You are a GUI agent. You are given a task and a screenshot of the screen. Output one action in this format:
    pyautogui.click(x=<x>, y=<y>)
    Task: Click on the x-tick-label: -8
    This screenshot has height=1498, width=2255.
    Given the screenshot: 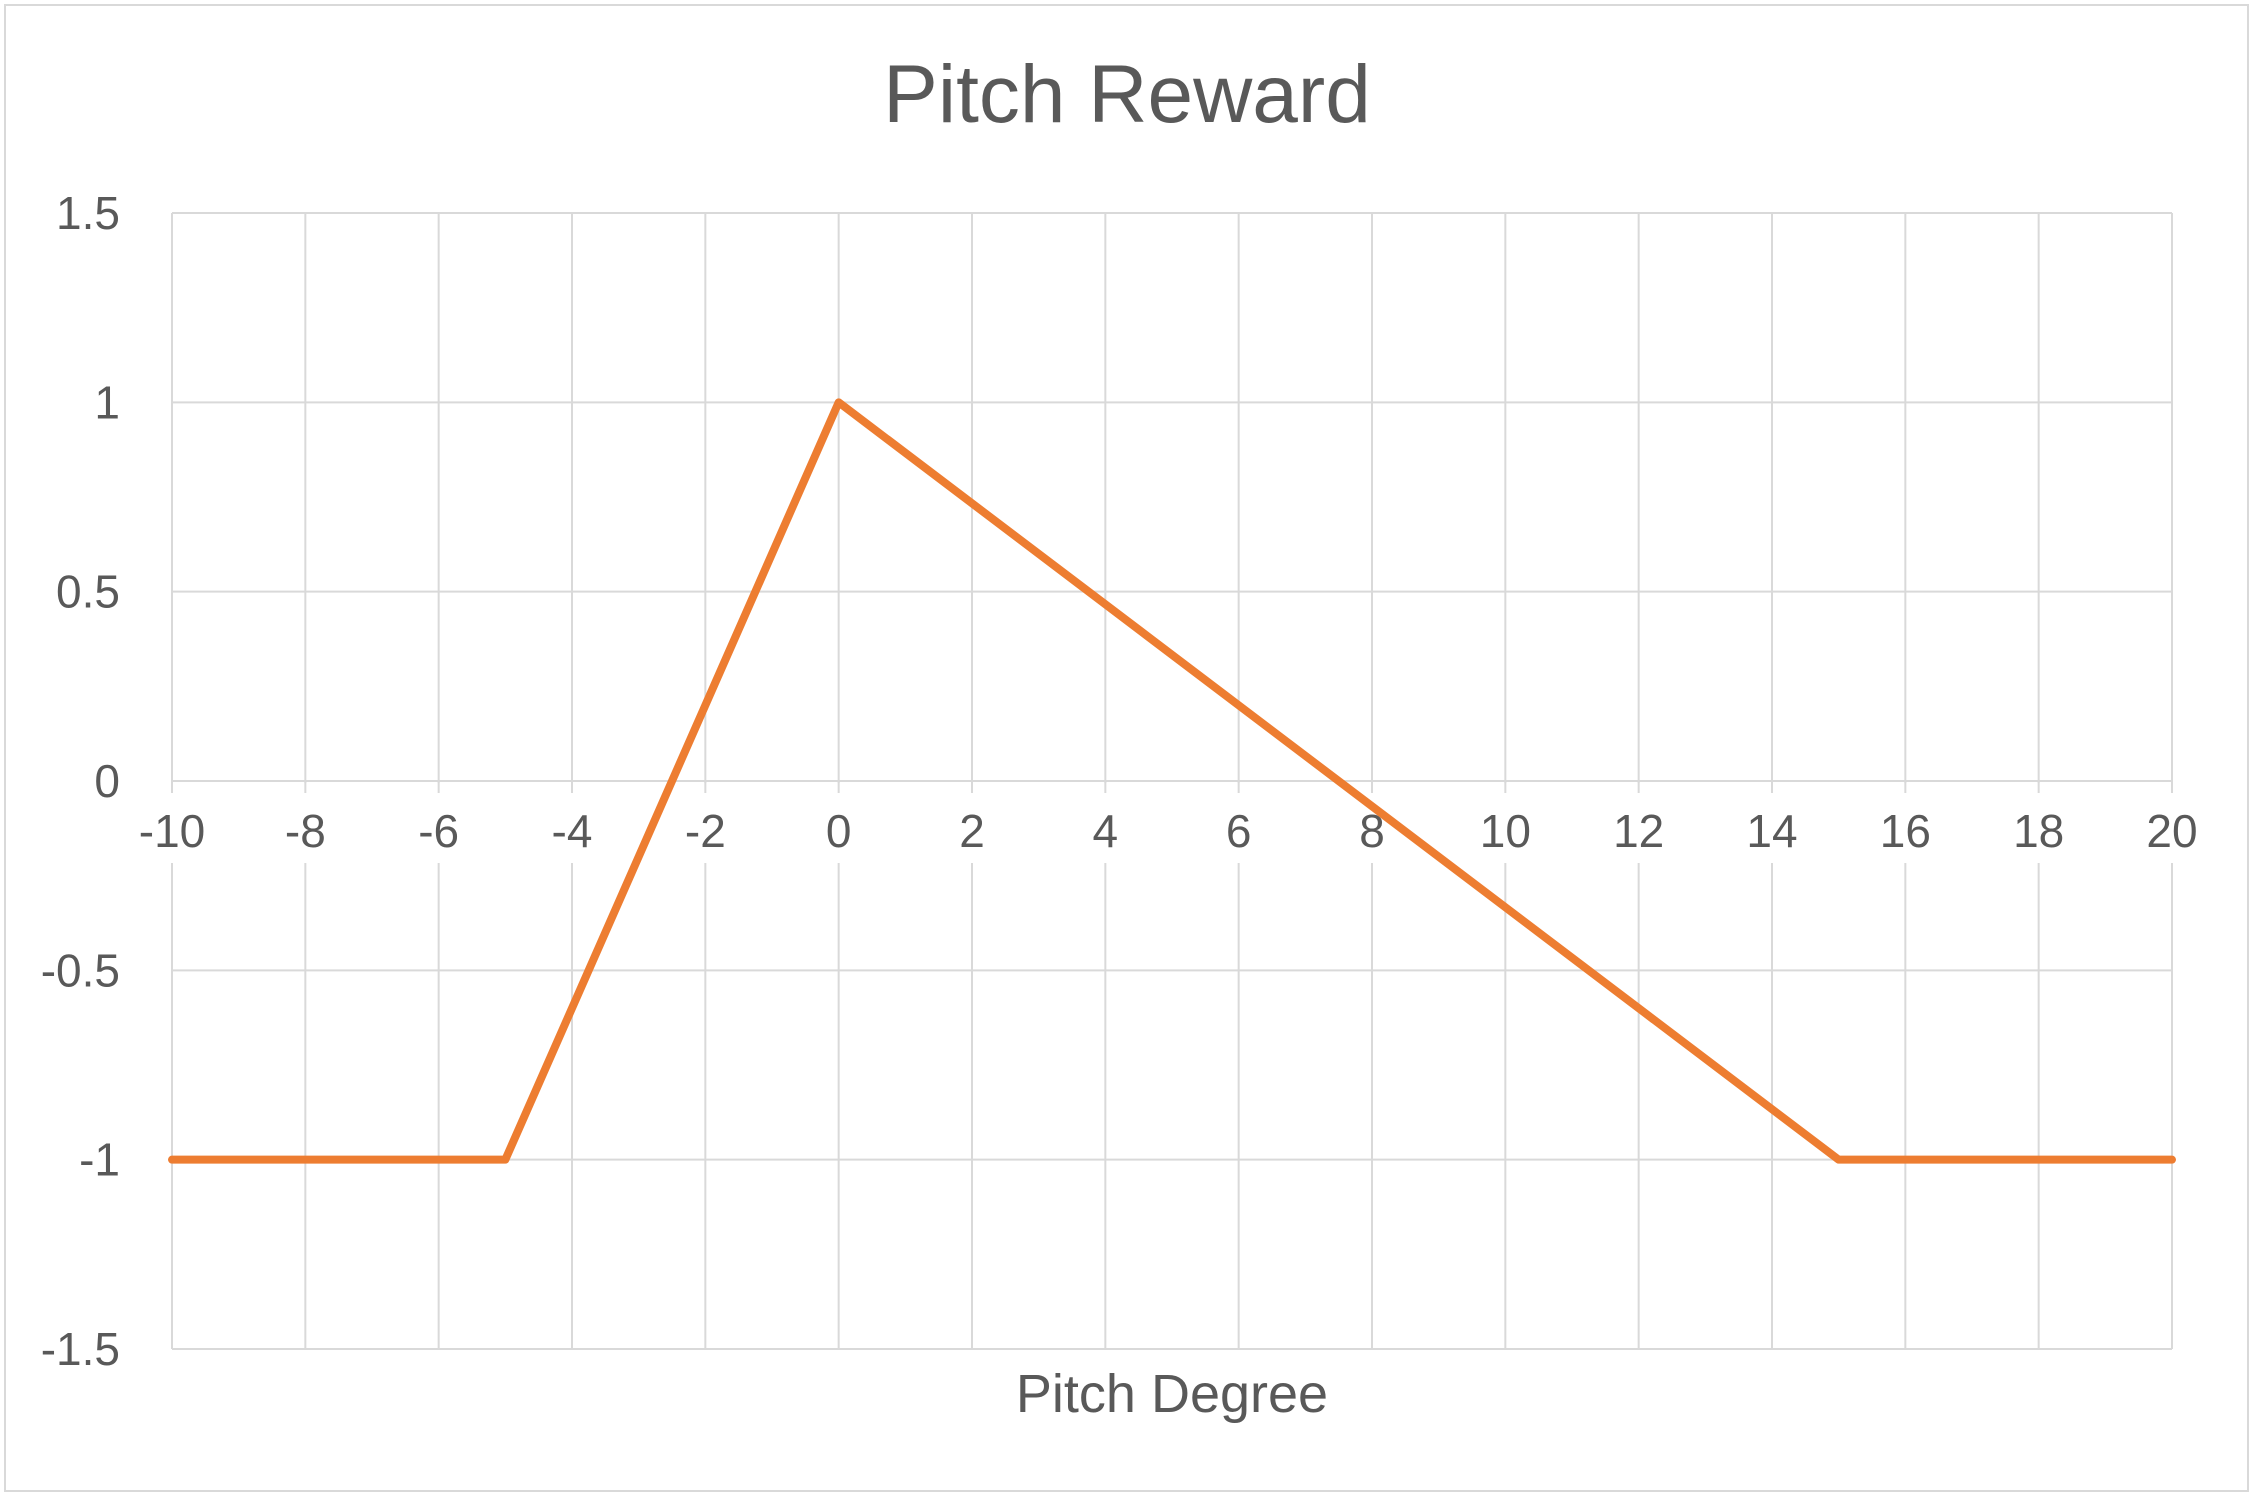 What is the action you would take?
    pyautogui.click(x=305, y=831)
    